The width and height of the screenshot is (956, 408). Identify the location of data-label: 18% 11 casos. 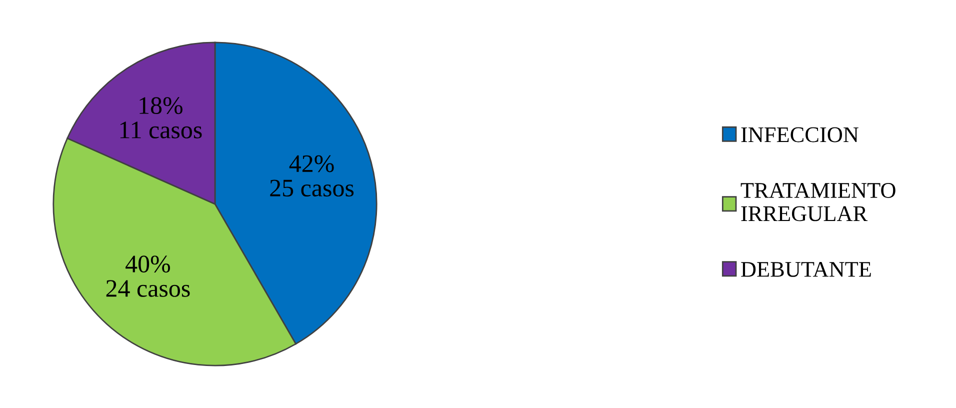
(161, 117).